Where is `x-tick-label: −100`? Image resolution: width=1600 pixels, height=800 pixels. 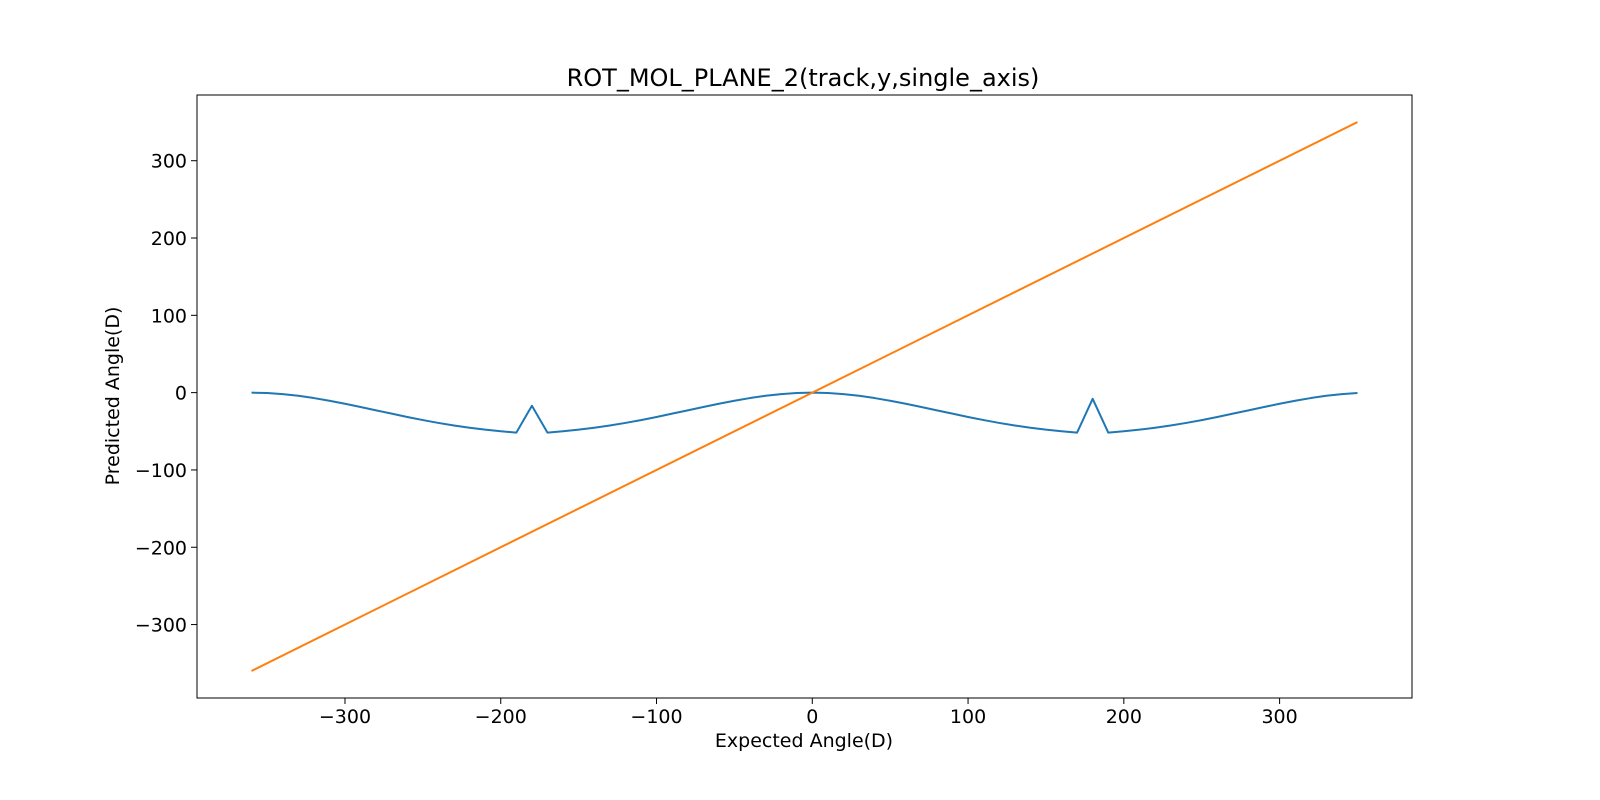 x-tick-label: −100 is located at coordinates (656, 717).